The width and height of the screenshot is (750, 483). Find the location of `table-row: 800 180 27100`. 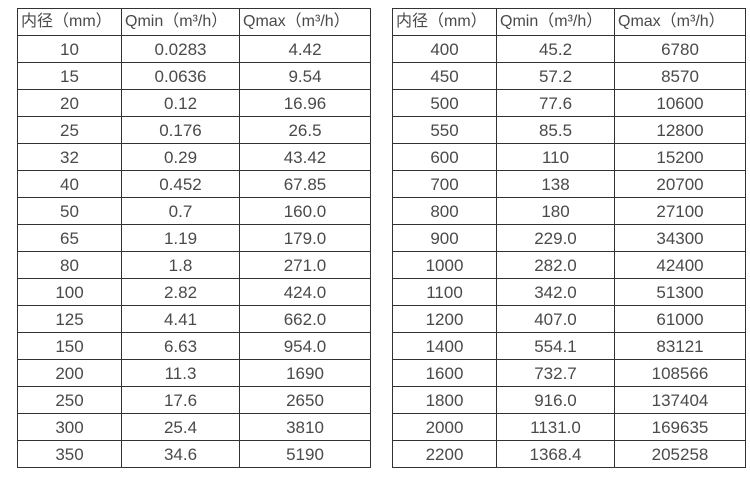

table-row: 800 180 27100 is located at coordinates (569, 211).